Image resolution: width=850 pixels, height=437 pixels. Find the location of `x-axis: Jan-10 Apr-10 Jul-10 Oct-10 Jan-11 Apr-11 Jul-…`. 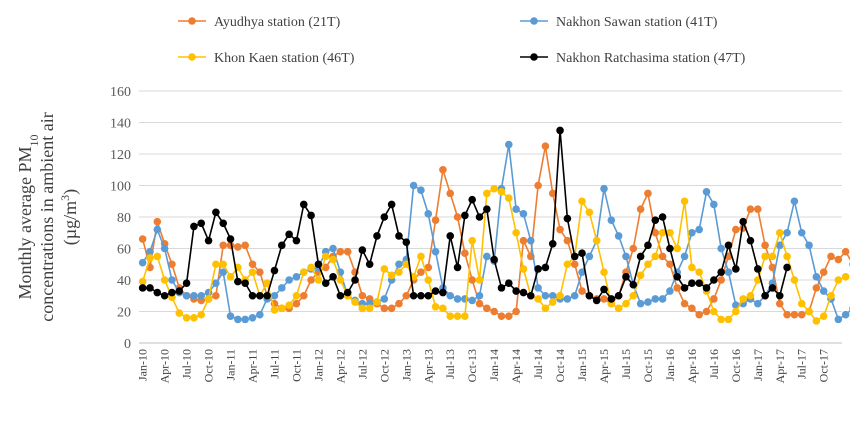

x-axis: Jan-10 Apr-10 Jul-10 Oct-10 Jan-11 Apr-11 Jul-… is located at coordinates (489, 362).